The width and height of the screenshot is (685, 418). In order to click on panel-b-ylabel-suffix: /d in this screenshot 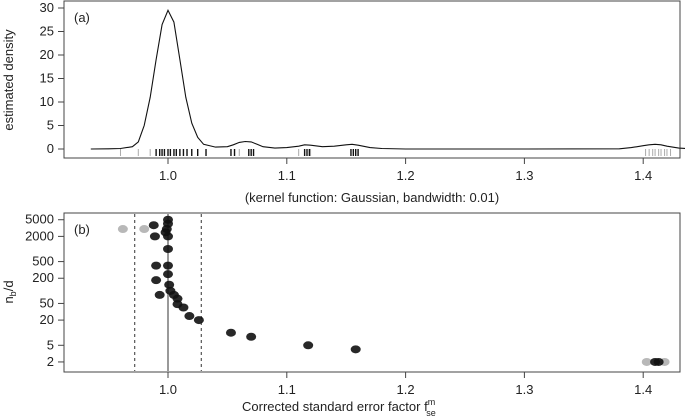, I will do `click(8, 285)`.